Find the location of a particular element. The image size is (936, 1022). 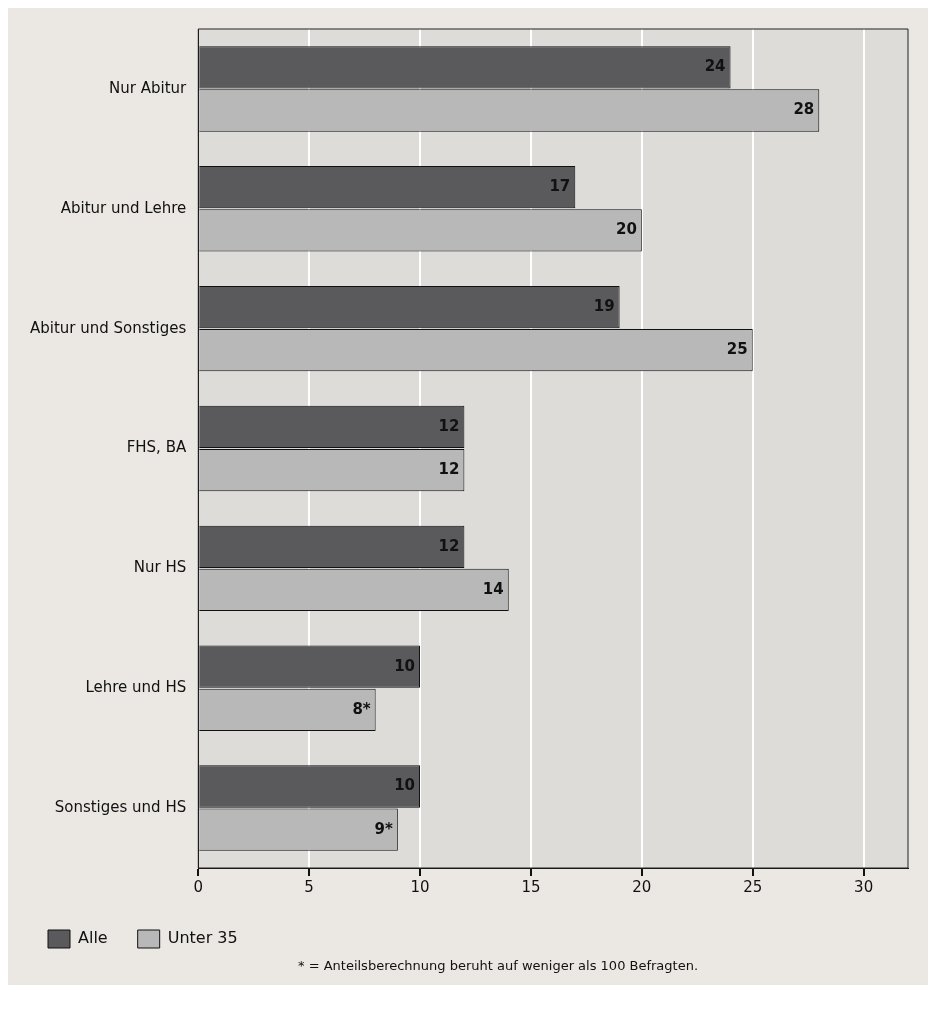

y-tick-label: Abitur und Lehre is located at coordinates (123, 207).